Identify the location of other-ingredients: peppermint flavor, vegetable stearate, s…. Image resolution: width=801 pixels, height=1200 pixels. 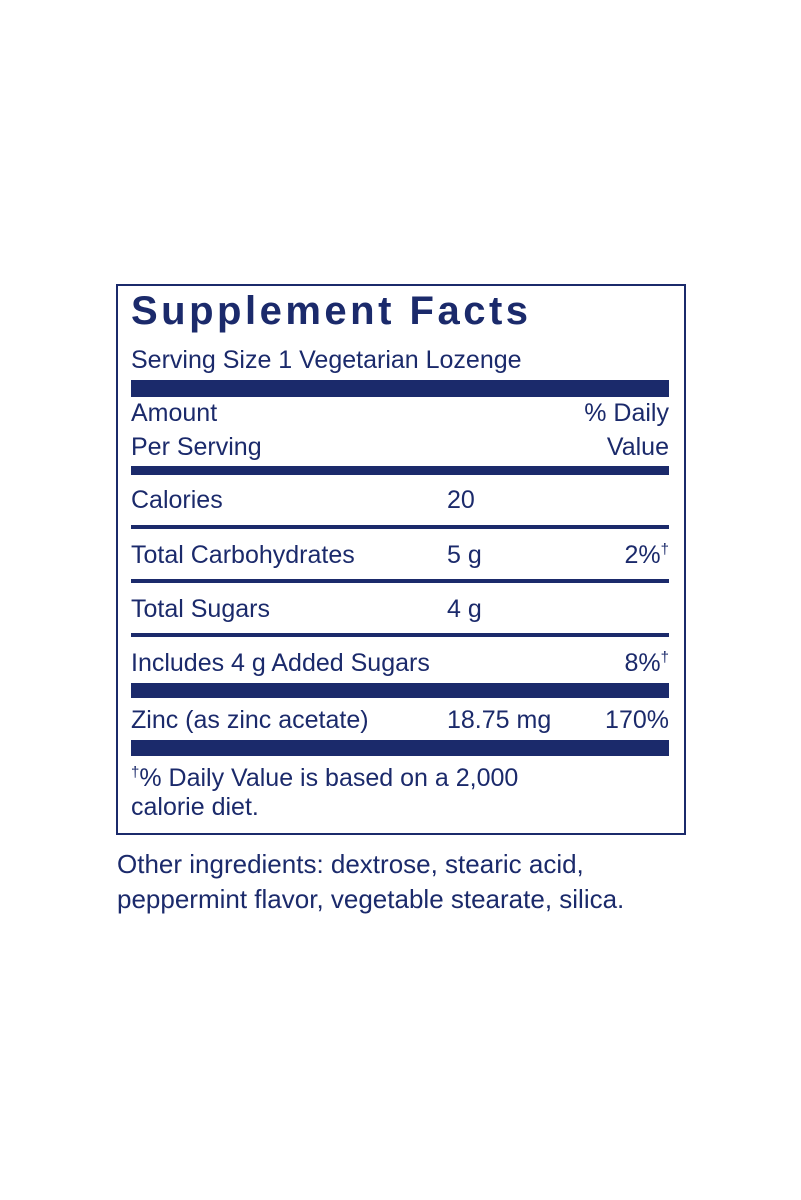
(371, 899).